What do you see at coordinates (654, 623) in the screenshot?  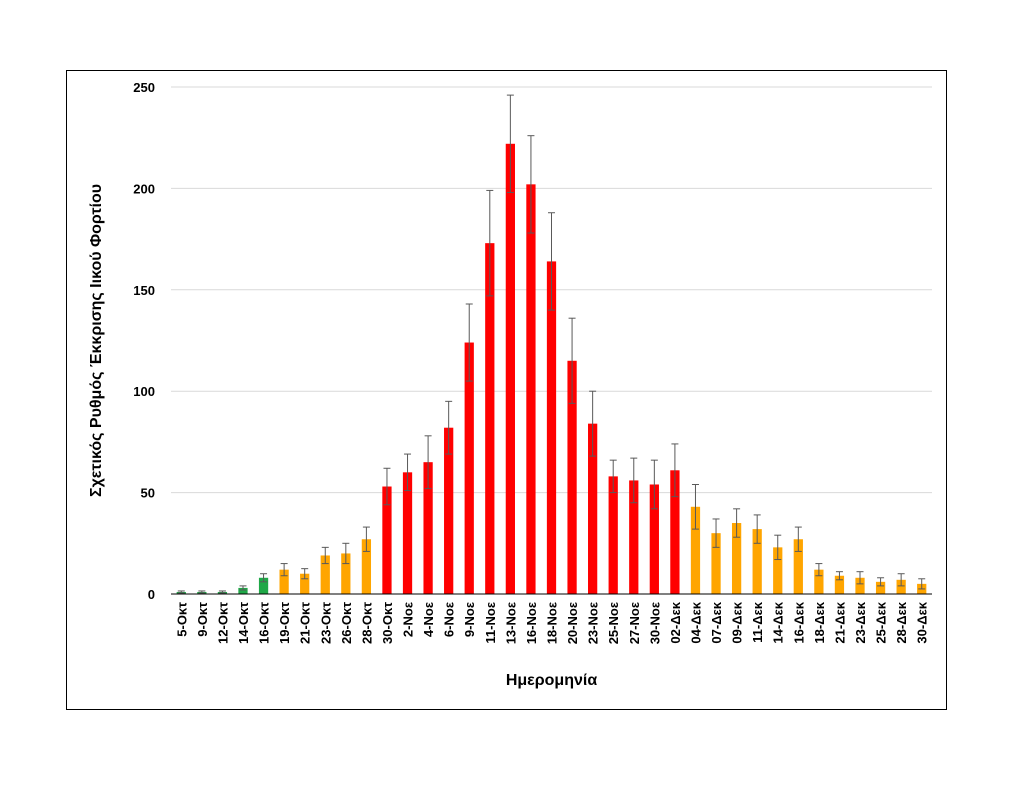 I see `x-tick-label: 30-Νοε` at bounding box center [654, 623].